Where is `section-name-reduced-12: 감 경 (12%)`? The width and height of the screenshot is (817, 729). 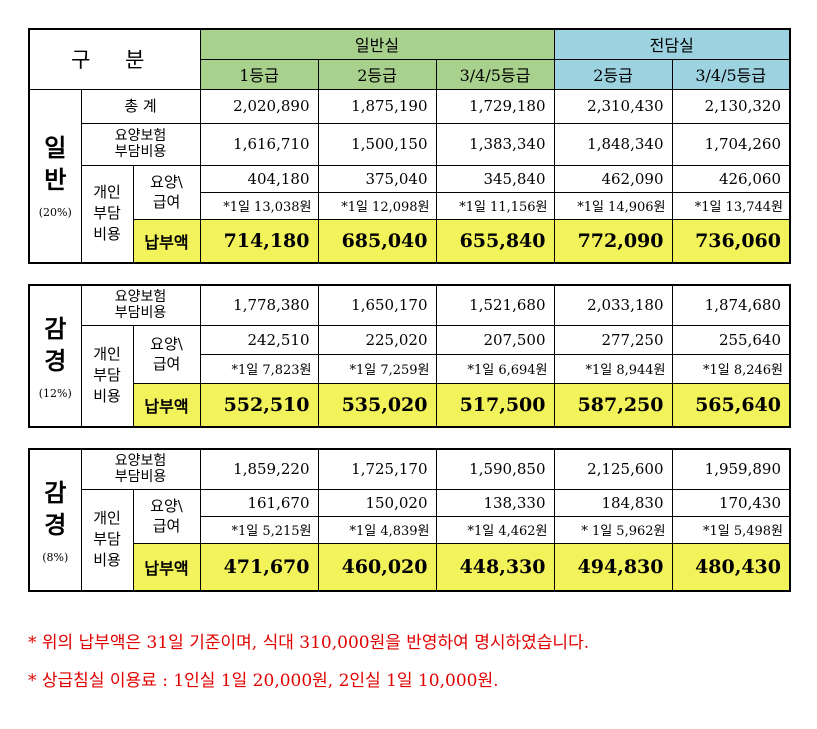 section-name-reduced-12: 감 경 (12%) is located at coordinates (55, 356).